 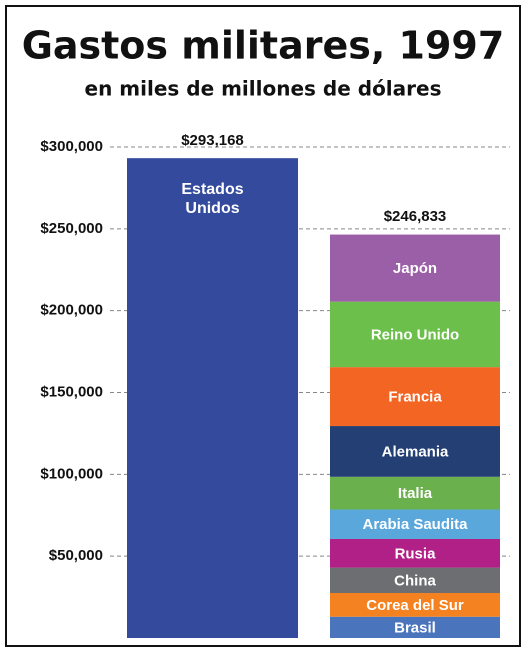 I want to click on y-tick-label: $250,000, so click(x=71, y=228).